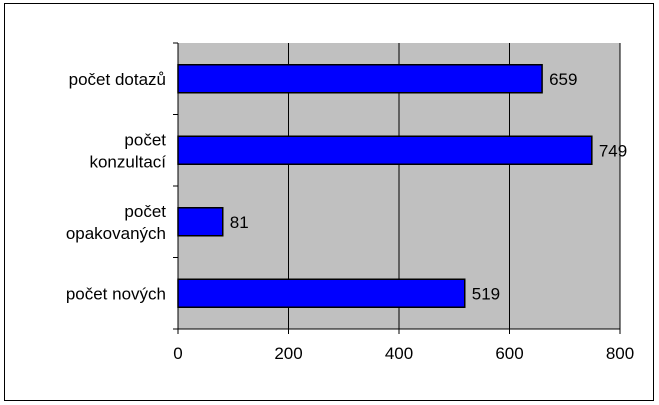 The width and height of the screenshot is (659, 405). Describe the element at coordinates (239, 222) in the screenshot. I see `data-label: 81` at that location.